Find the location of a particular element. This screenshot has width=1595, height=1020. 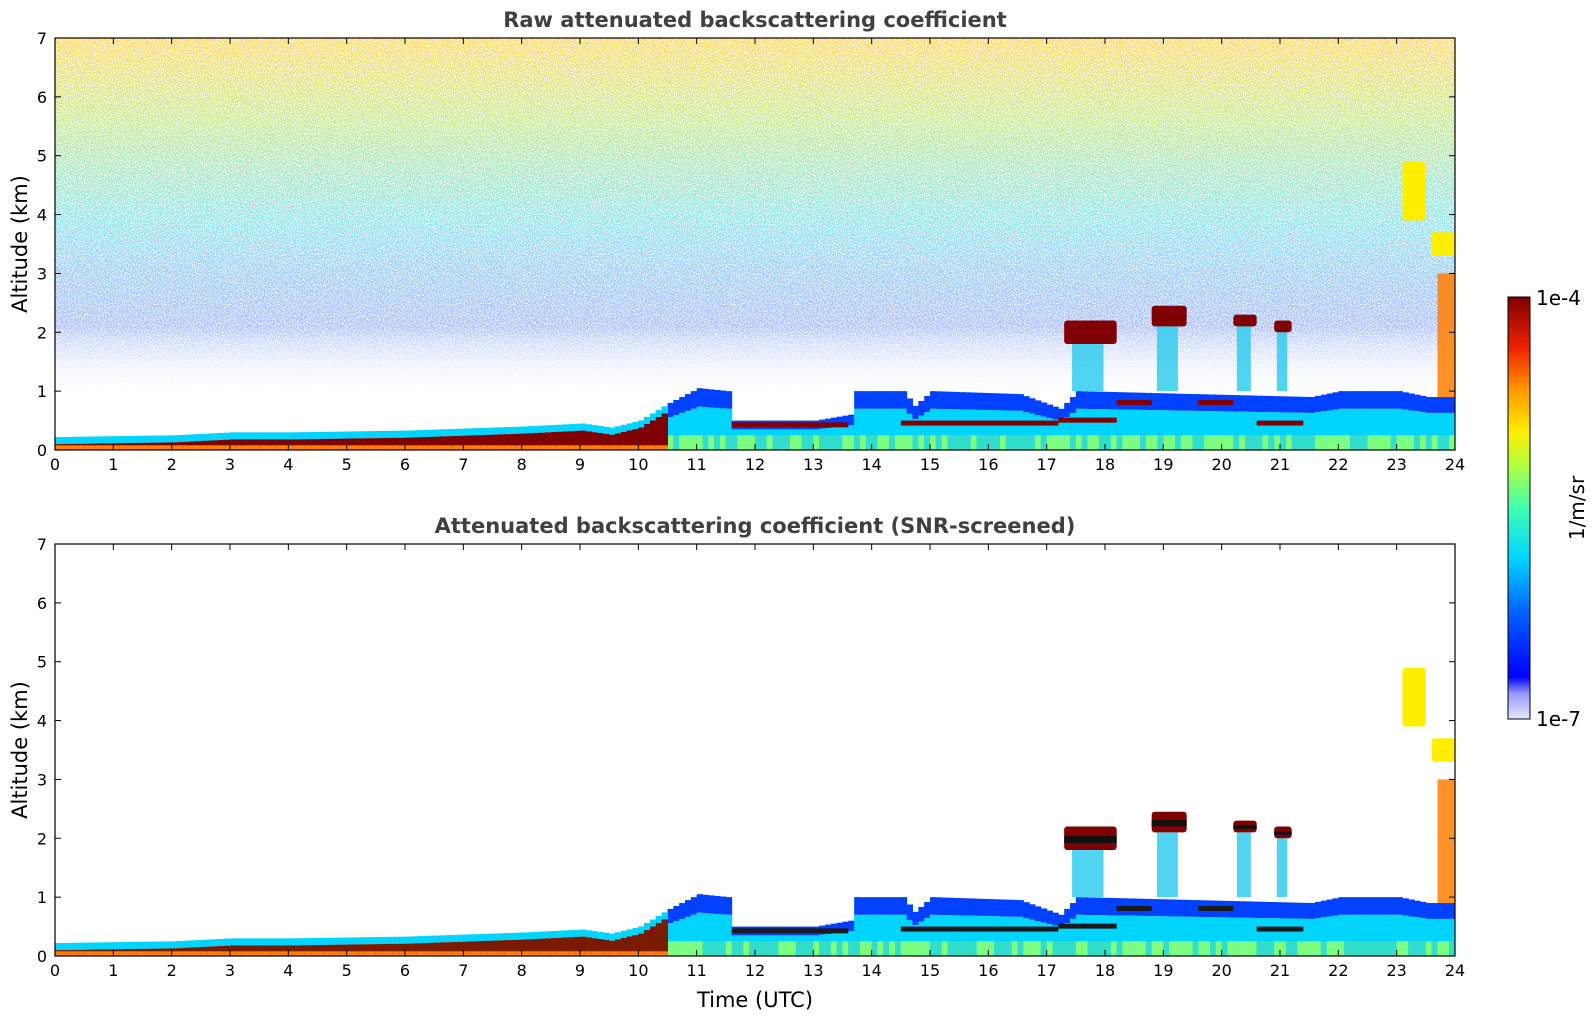

y-tick-label: 1 is located at coordinates (42, 391).